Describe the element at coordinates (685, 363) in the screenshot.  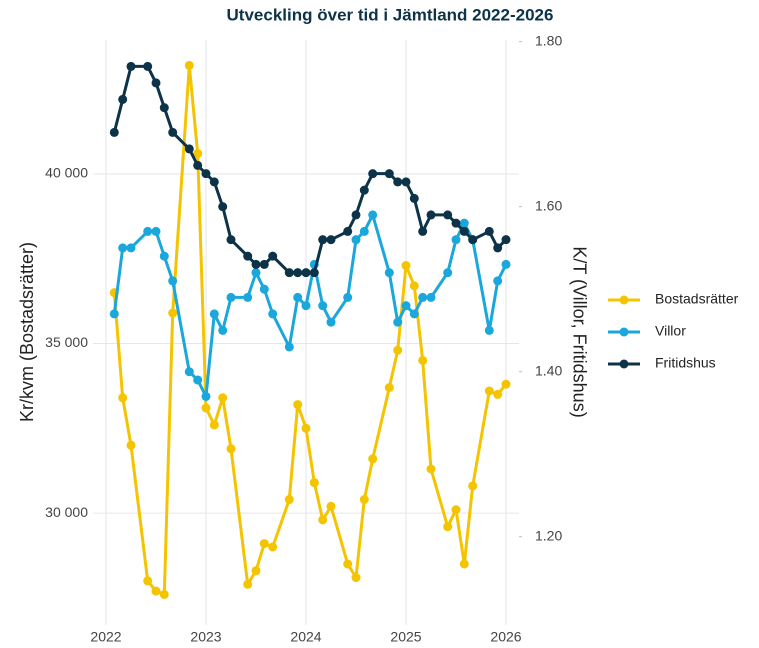
I see `legend-label: Fritidshus` at that location.